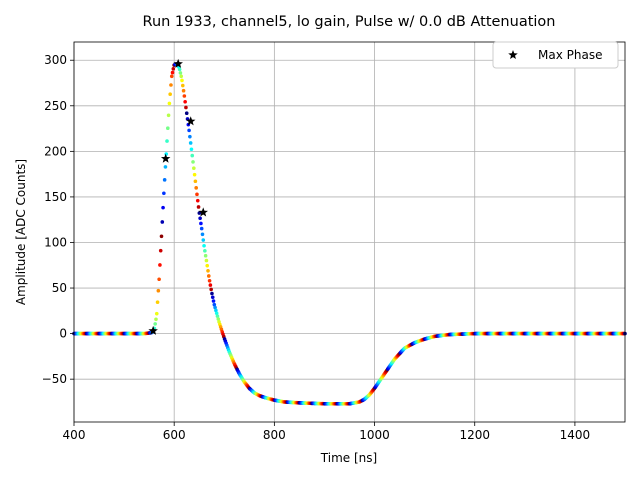 This screenshot has height=480, width=640. What do you see at coordinates (55, 197) in the screenshot?
I see `y-tick-label: 150` at bounding box center [55, 197].